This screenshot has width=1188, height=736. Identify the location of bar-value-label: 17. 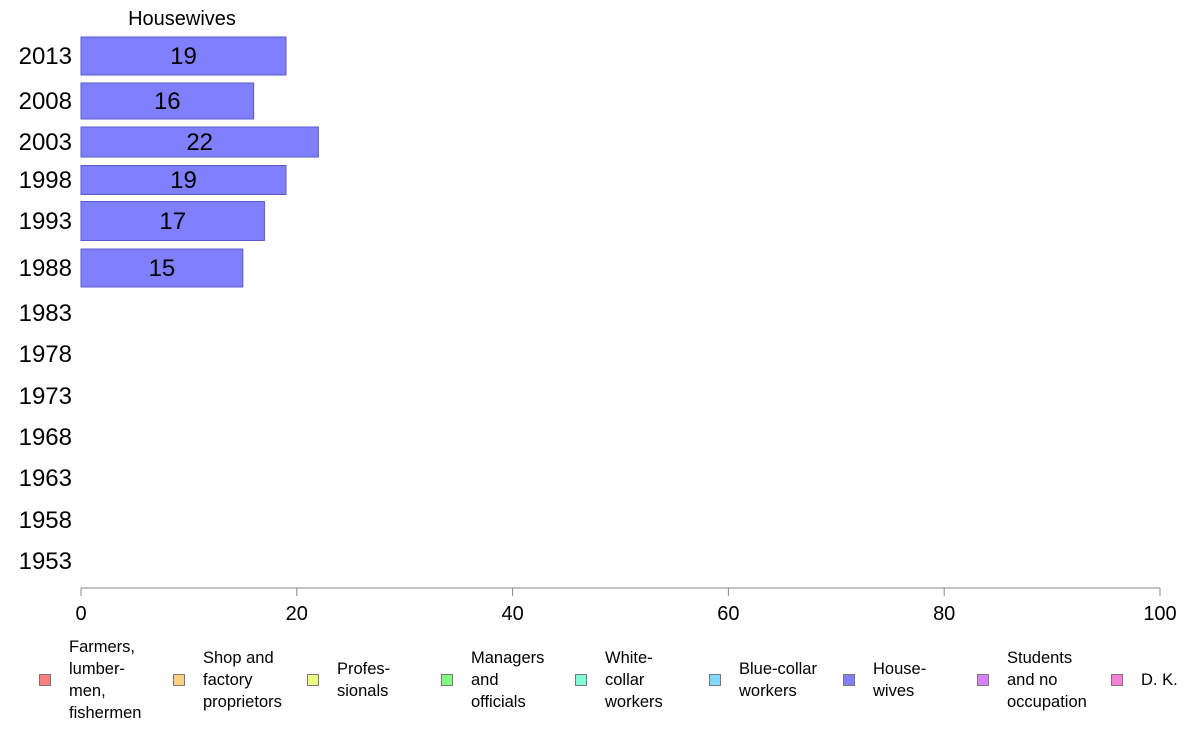
(172, 221).